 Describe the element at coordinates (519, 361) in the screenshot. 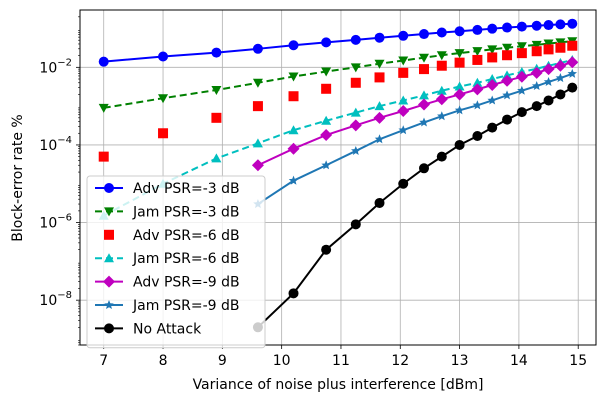

I see `x-tick-label: 14` at that location.